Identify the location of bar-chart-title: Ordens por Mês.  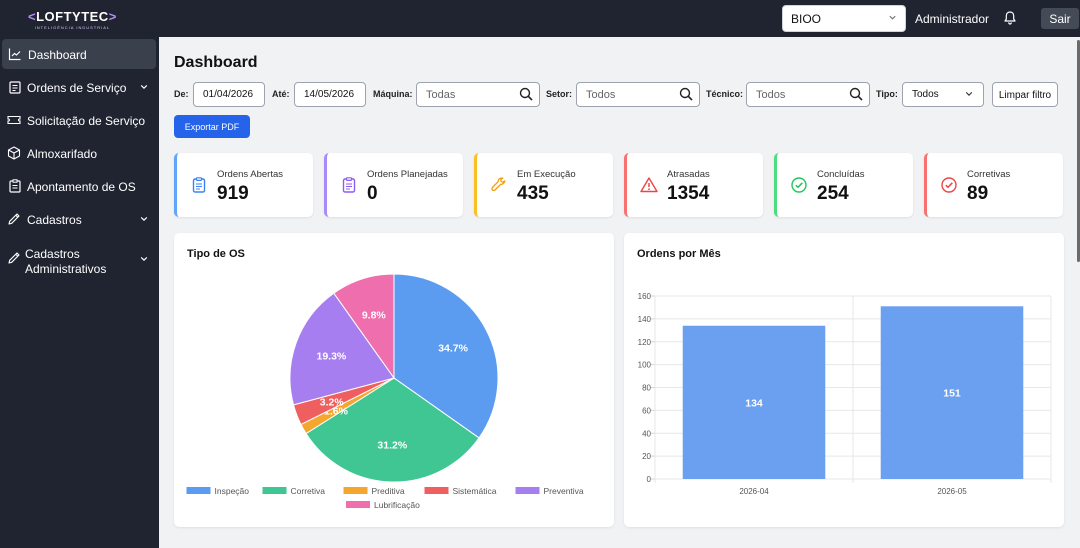
(679, 254).